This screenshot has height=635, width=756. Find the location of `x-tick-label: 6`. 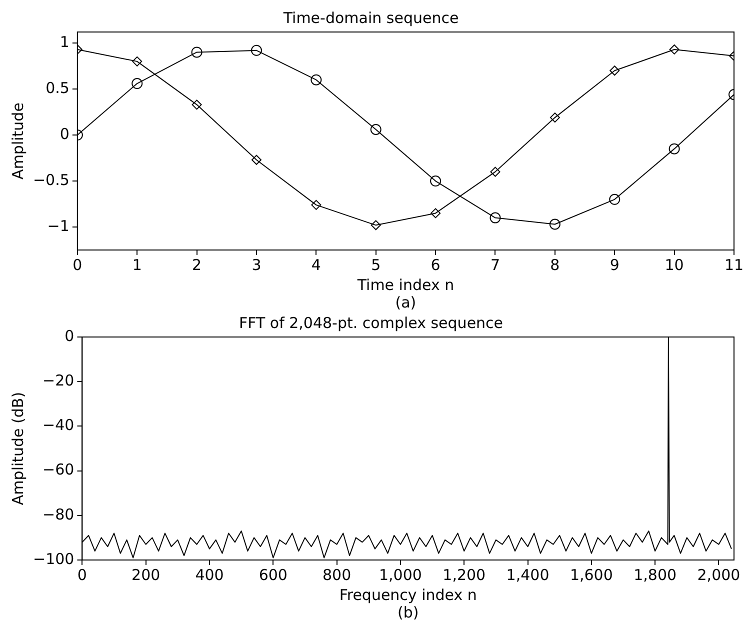

x-tick-label: 6 is located at coordinates (435, 265).